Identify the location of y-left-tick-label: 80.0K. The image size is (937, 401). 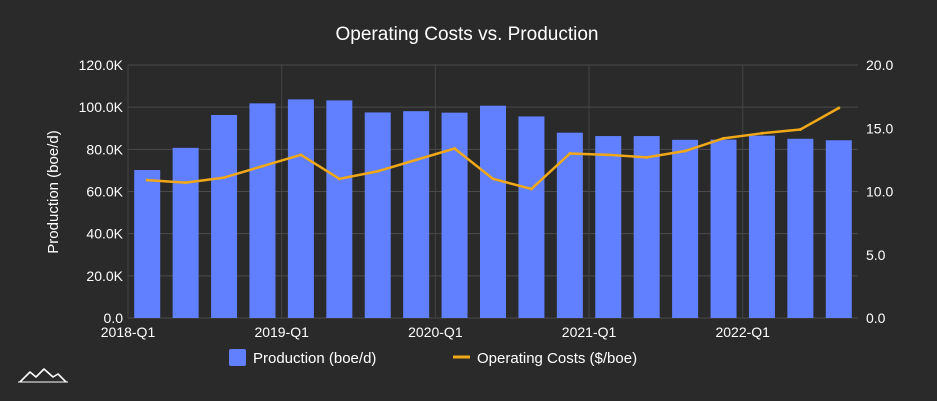
(104, 149).